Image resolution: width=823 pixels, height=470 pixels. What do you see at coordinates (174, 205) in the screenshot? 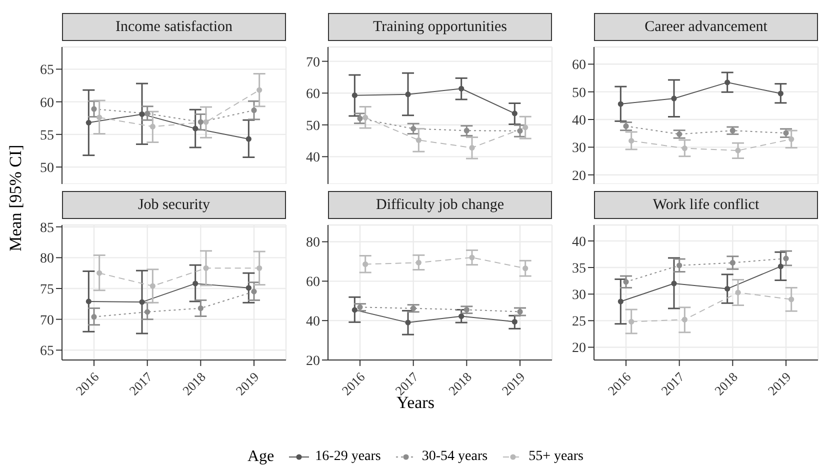
I see `chart-title: Job security` at bounding box center [174, 205].